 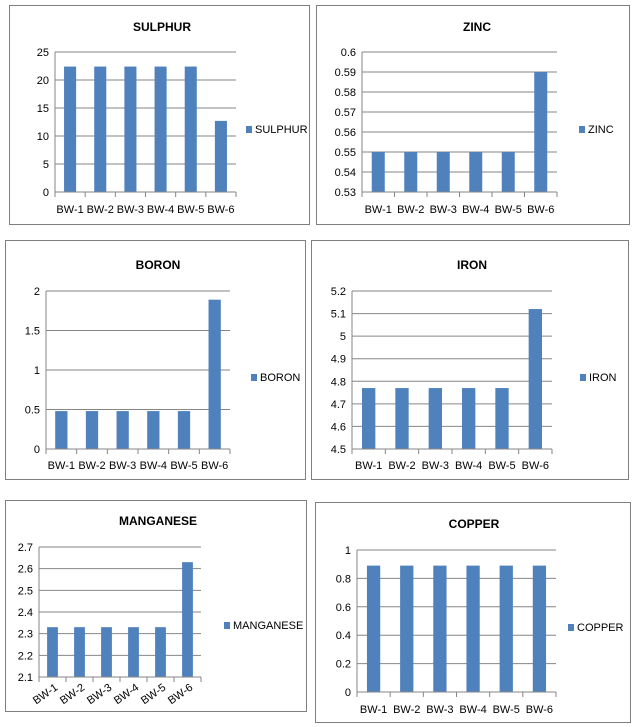 What do you see at coordinates (343, 665) in the screenshot?
I see `y-tick-label: 0.2` at bounding box center [343, 665].